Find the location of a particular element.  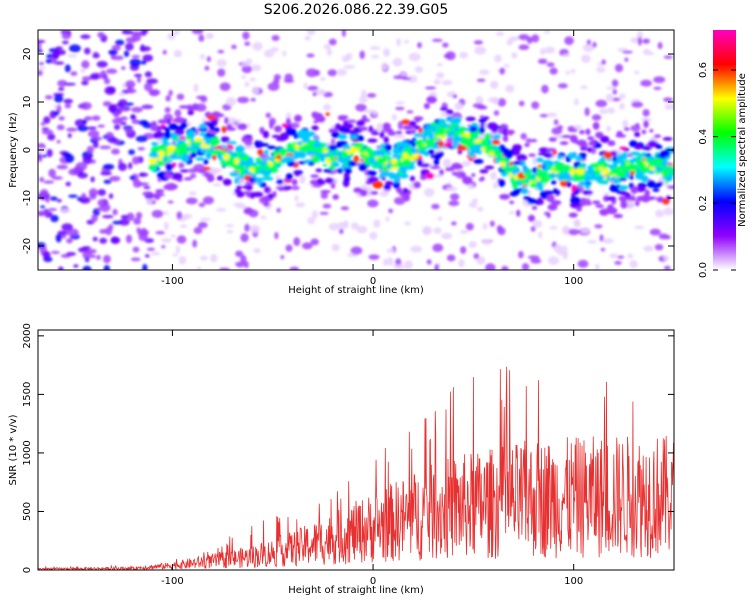

y-tick-label: 500 is located at coordinates (27, 511).